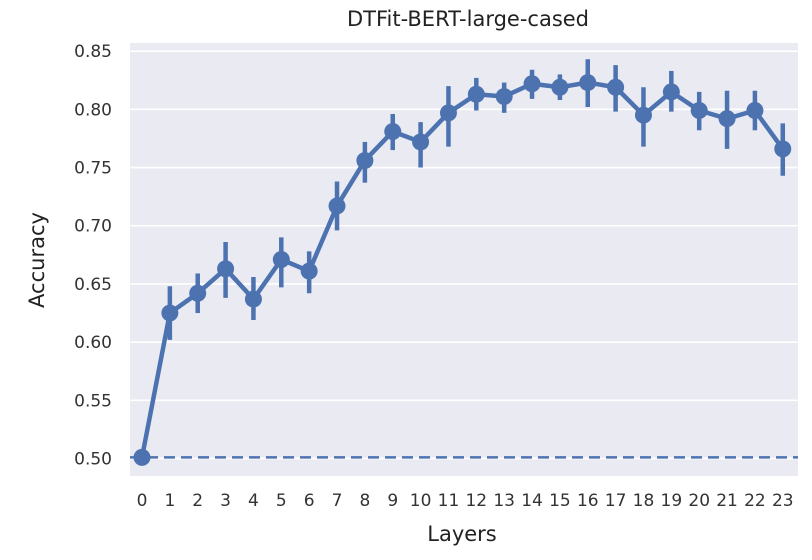 The image size is (812, 560). What do you see at coordinates (532, 501) in the screenshot?
I see `x-tick-label: 14` at bounding box center [532, 501].